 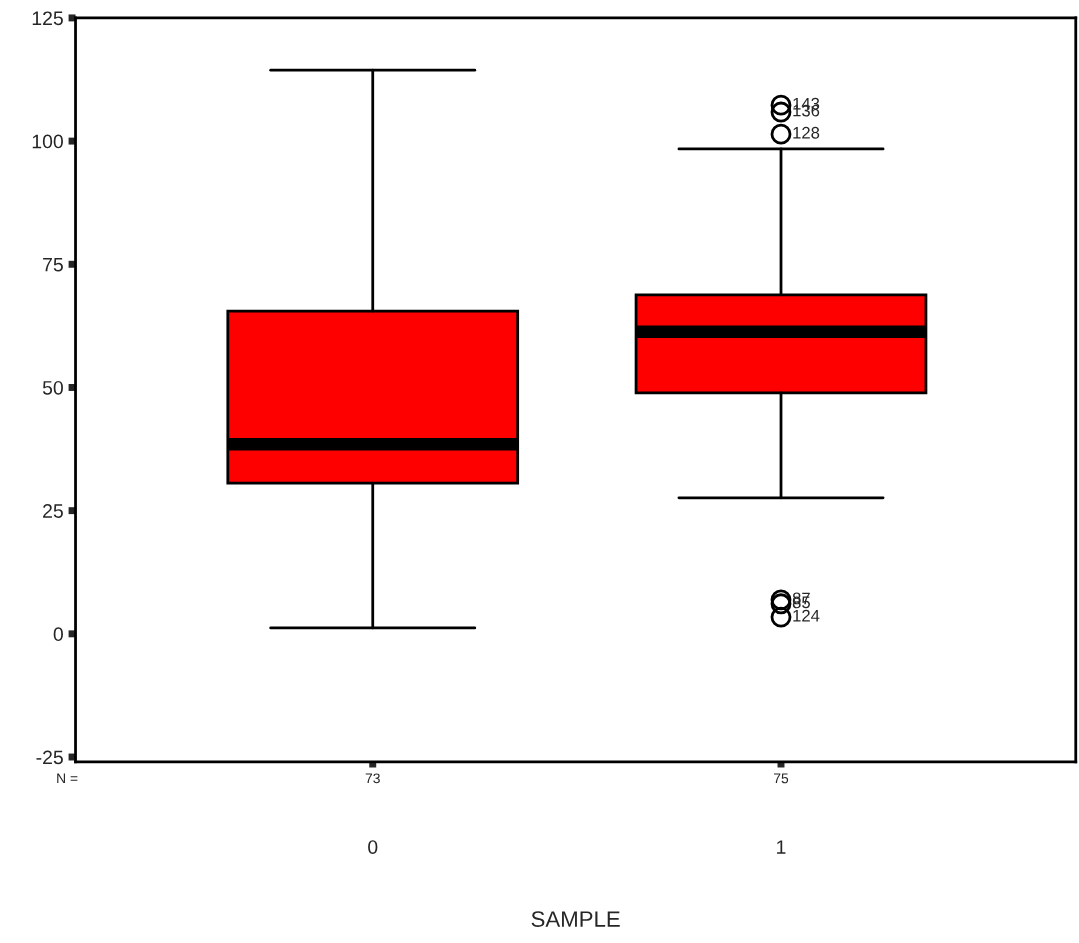 What do you see at coordinates (58, 634) in the screenshot?
I see `y-tick-label: 0` at bounding box center [58, 634].